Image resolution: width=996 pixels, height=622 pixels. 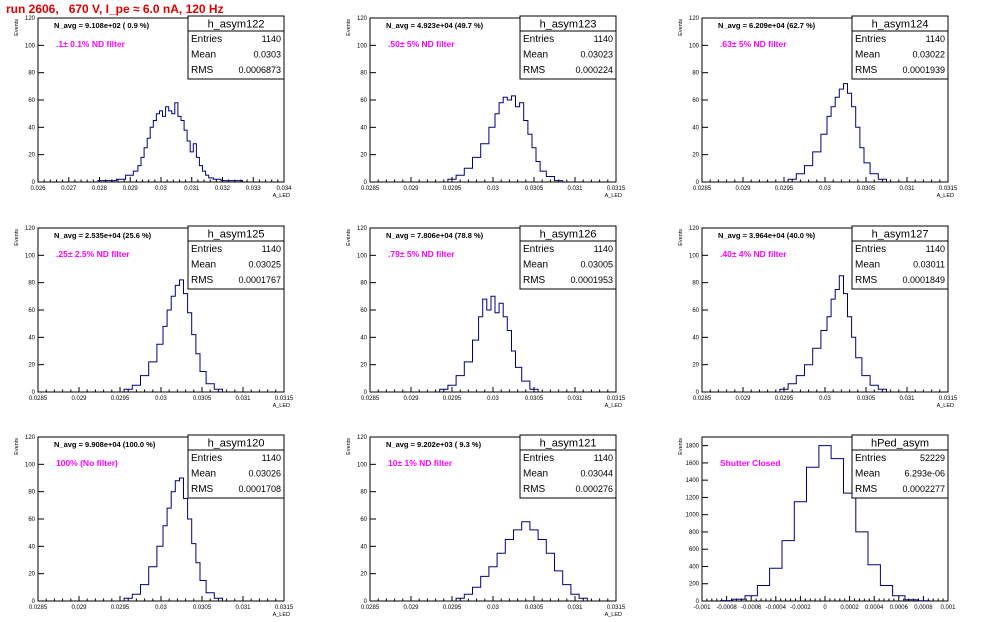 I want to click on x-tick-label: 0.026, so click(x=38, y=189).